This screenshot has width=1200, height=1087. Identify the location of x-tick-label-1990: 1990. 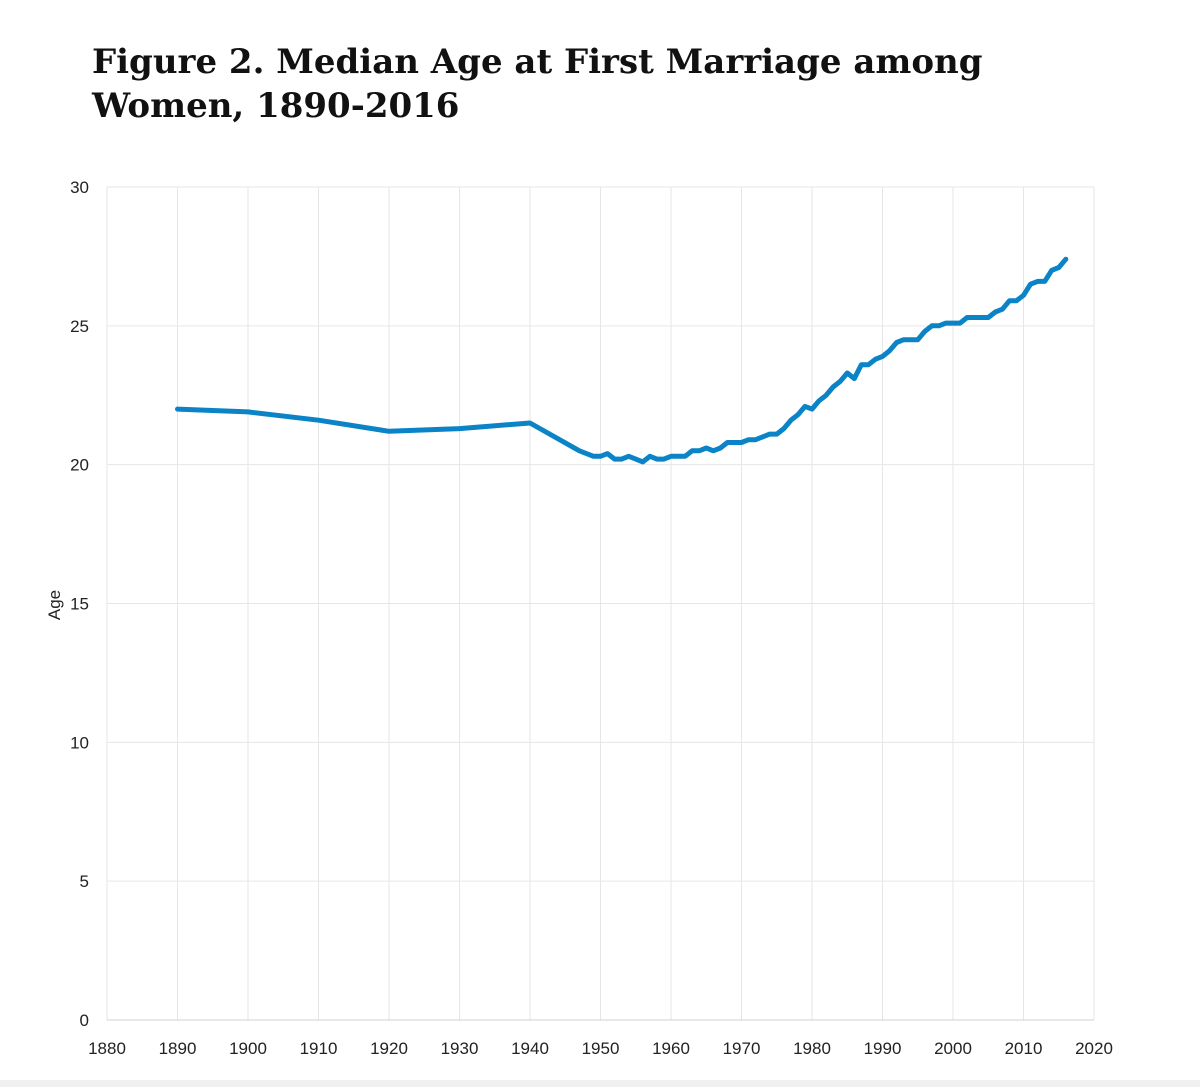
(883, 1048).